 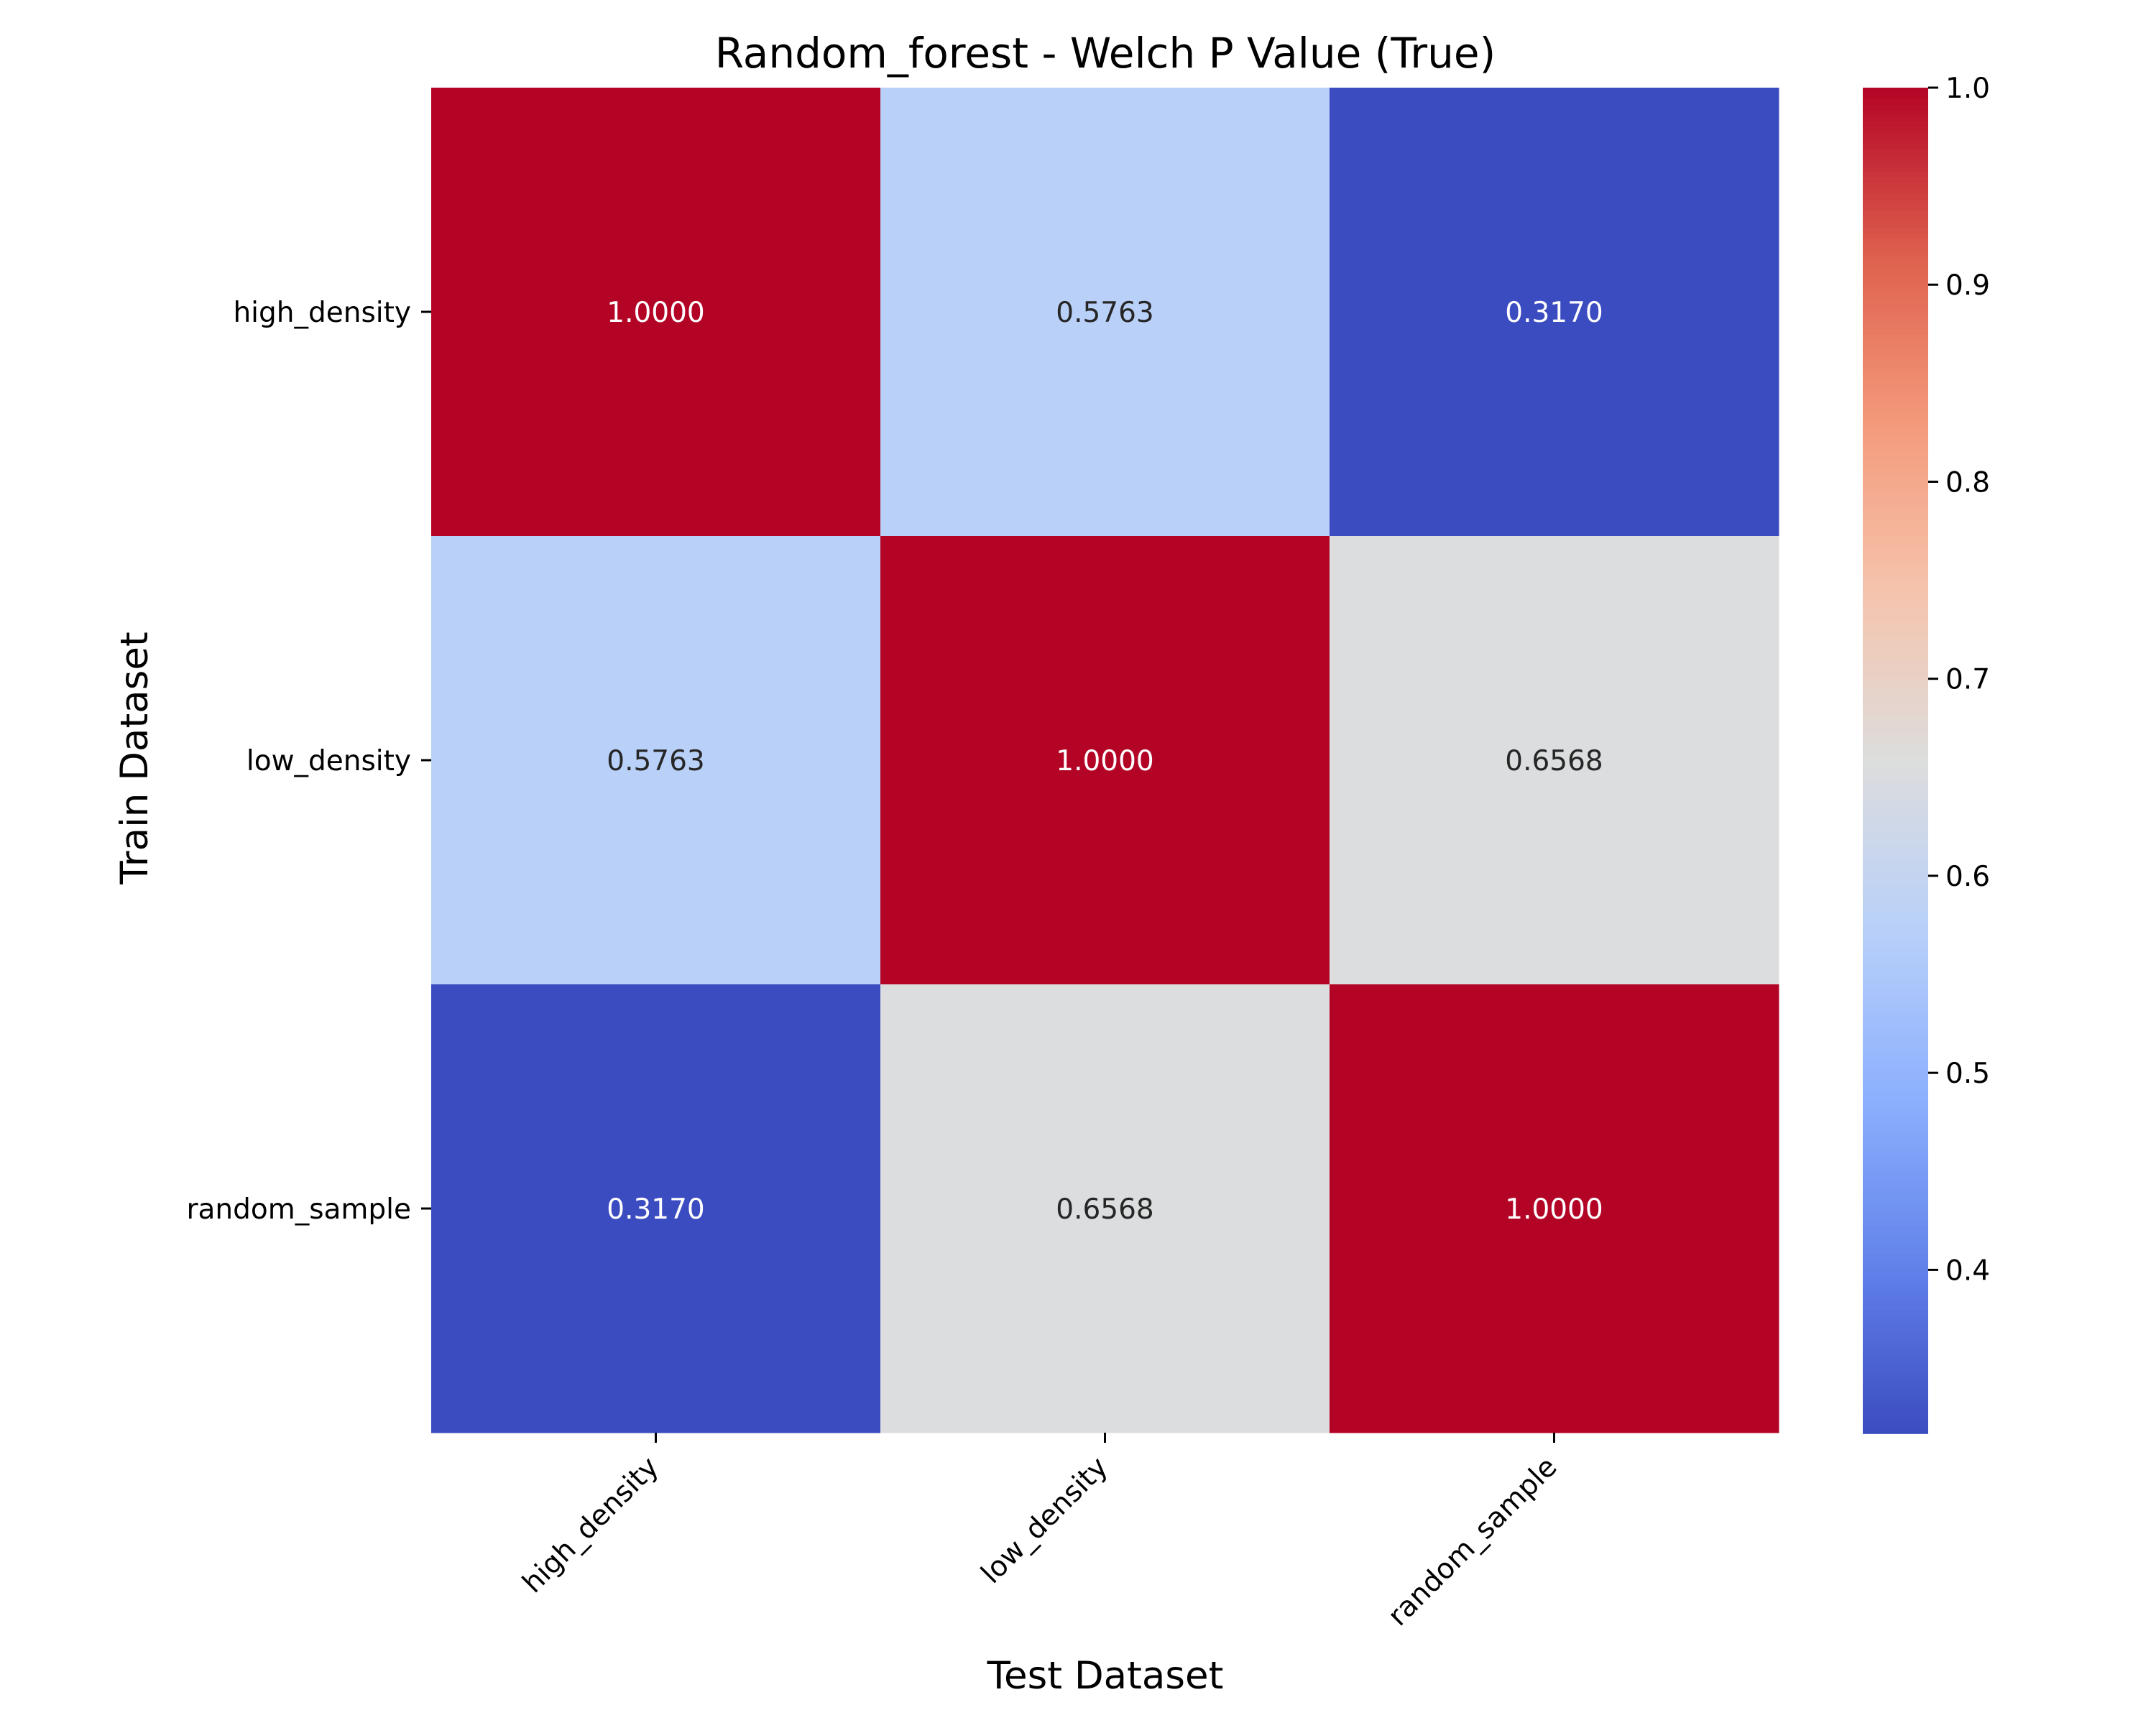 I want to click on x-tick-label: random_sample, so click(x=1473, y=1542).